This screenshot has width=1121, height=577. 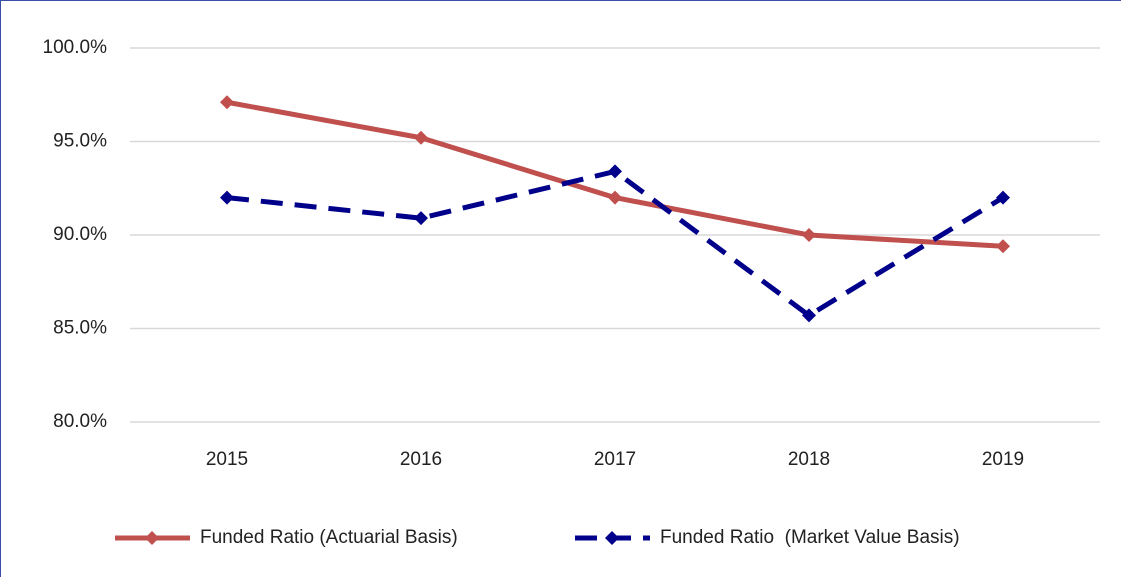 What do you see at coordinates (80, 141) in the screenshot?
I see `y-tick-label: 95.0%` at bounding box center [80, 141].